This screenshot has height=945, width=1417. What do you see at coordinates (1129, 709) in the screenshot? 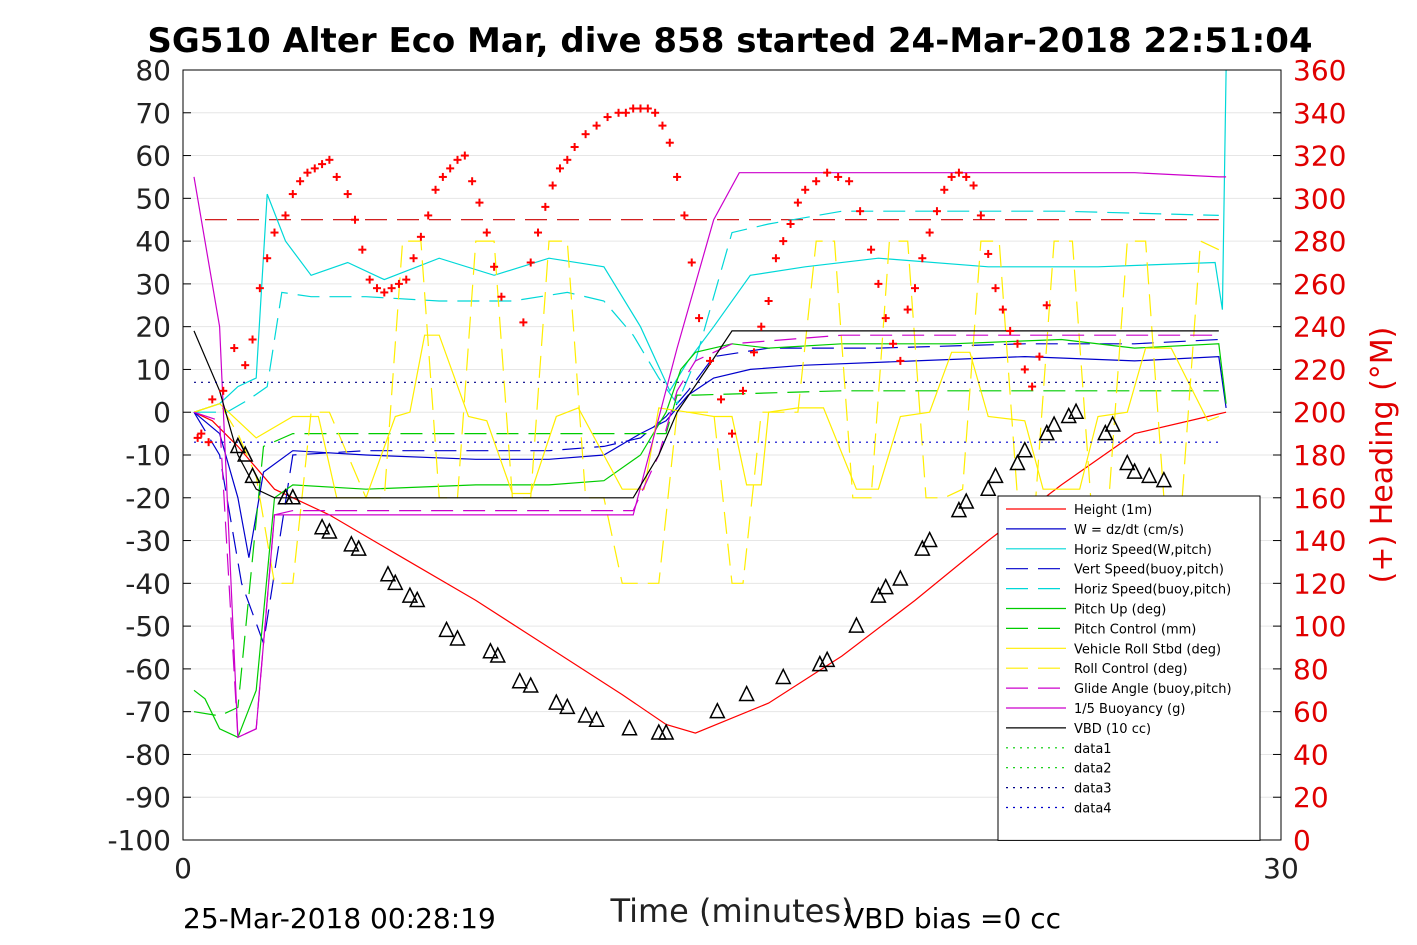
I see `legend-label: 1/5 Buoyancy (g)` at bounding box center [1129, 709].